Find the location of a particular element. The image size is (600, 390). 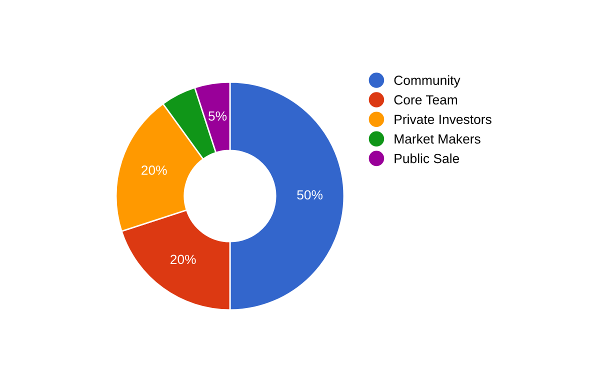

data-label: 5% is located at coordinates (217, 116).